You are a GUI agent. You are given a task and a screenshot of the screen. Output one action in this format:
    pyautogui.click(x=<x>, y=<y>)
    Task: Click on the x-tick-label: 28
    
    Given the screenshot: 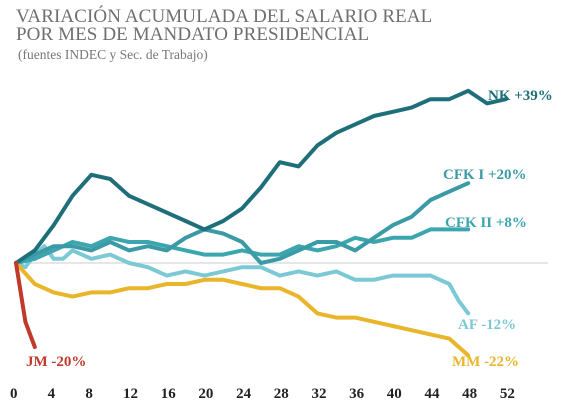 What is the action you would take?
    pyautogui.click(x=281, y=394)
    